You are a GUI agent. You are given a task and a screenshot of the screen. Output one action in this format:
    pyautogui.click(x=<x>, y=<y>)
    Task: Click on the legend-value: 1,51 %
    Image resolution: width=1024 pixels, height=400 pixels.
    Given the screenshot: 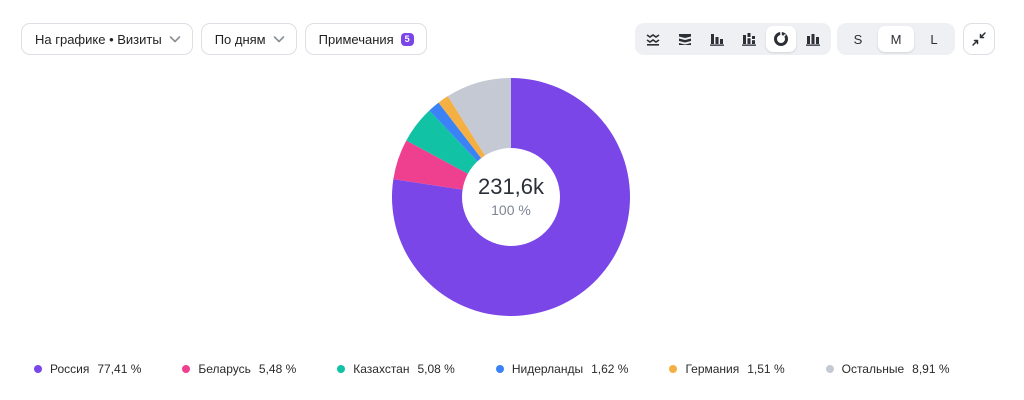 What is the action you would take?
    pyautogui.click(x=766, y=369)
    